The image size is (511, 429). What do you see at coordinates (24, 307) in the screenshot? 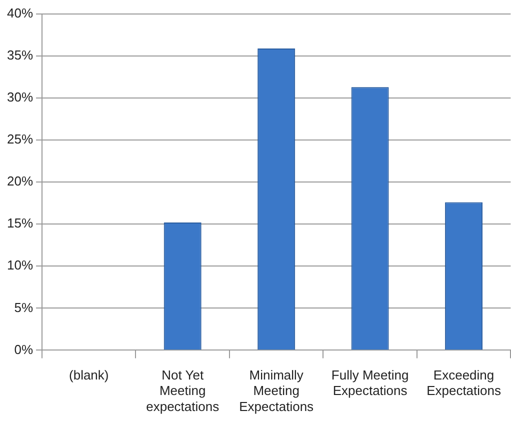
I see `y-tick-label: 5%` at bounding box center [24, 307].